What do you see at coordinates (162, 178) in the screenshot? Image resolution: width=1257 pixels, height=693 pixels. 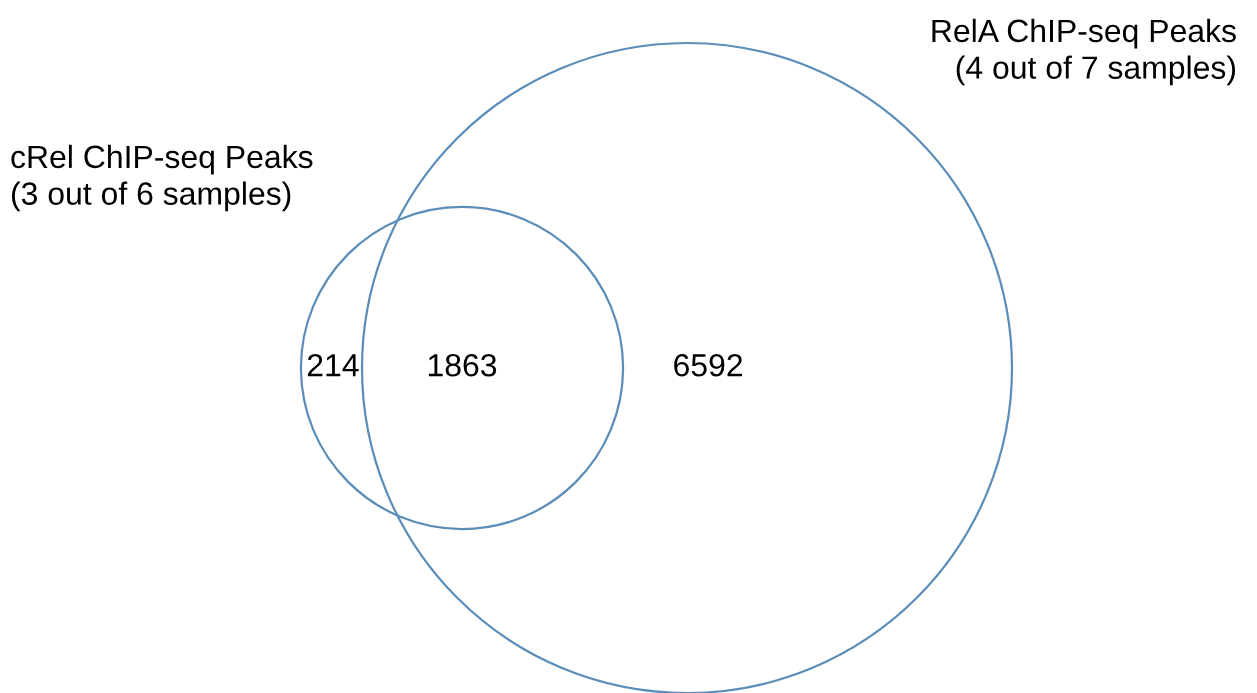 I see `text: cRel ChIP-seq Peaks (3 out of 6 samples)` at bounding box center [162, 178].